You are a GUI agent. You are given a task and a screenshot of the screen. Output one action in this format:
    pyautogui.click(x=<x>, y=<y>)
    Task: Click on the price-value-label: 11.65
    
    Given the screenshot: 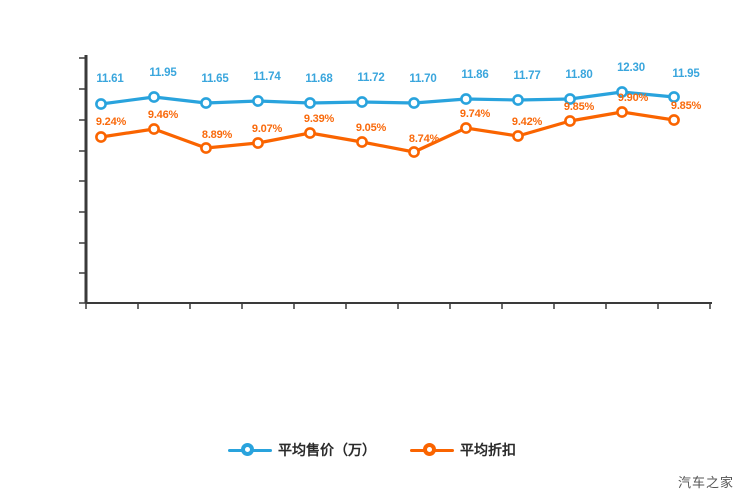 What is the action you would take?
    pyautogui.click(x=215, y=79)
    